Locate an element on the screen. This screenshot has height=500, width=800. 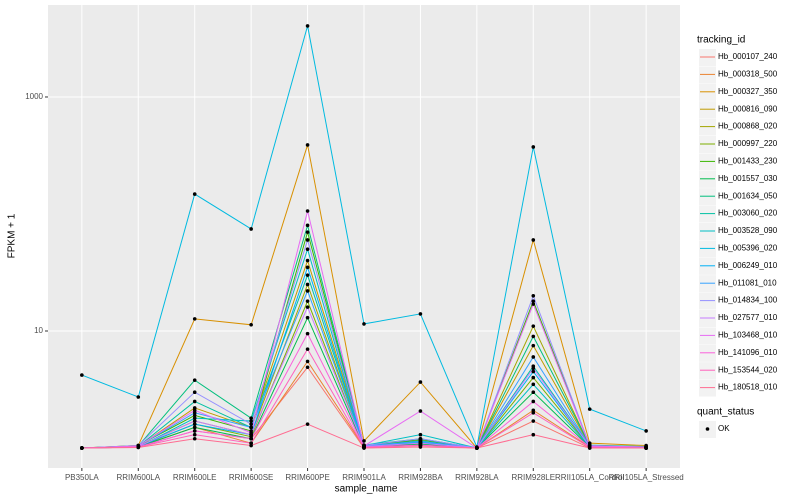
legend-key-bg is located at coordinates (707, 127).